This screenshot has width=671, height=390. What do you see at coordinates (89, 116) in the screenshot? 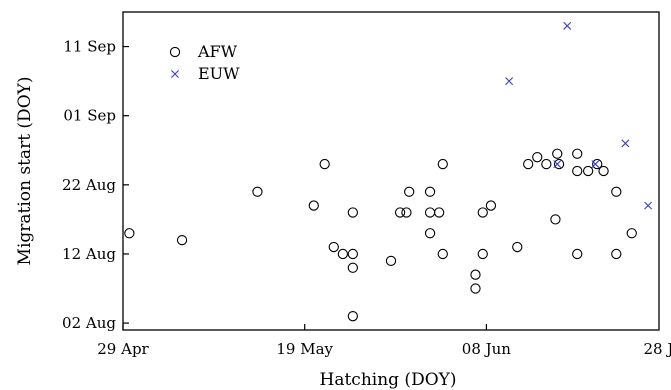
I see `y-tick-label: 01 Sep` at bounding box center [89, 116].